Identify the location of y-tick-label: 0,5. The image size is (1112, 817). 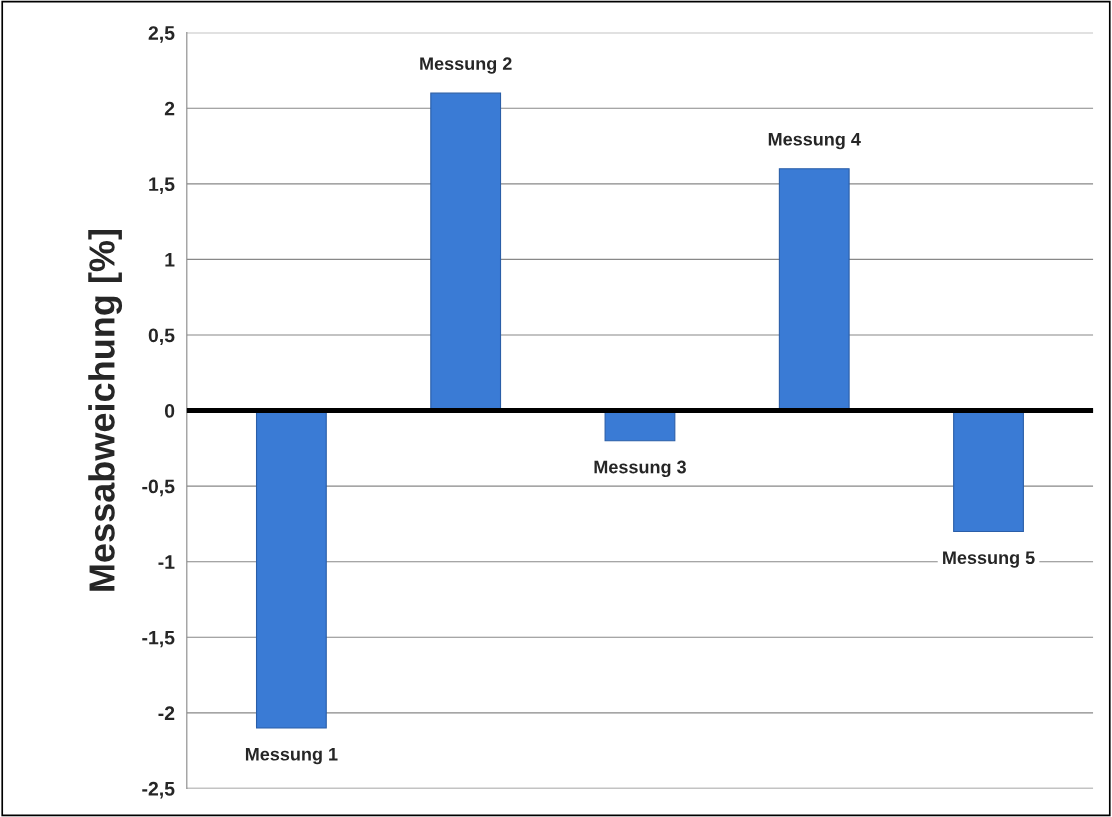
(161, 337).